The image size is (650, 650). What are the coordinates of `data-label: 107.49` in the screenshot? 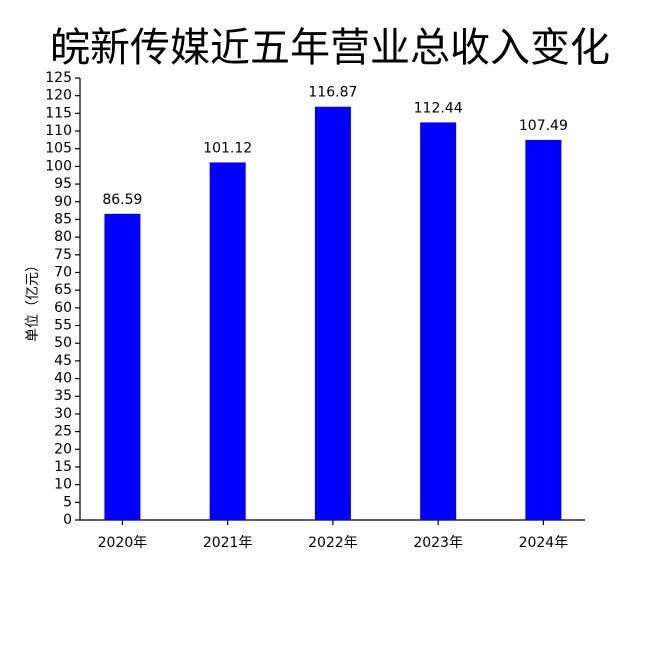 It's located at (543, 126).